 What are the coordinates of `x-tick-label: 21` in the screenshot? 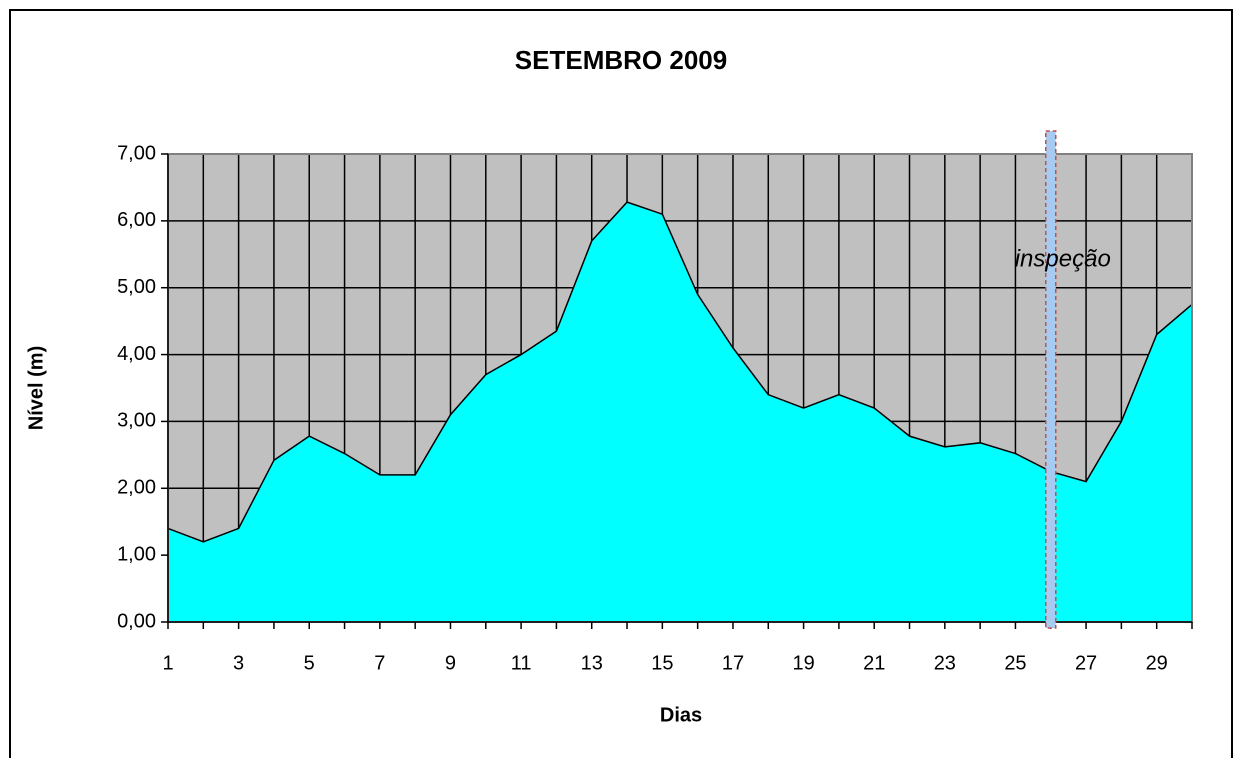 It's located at (874, 663).